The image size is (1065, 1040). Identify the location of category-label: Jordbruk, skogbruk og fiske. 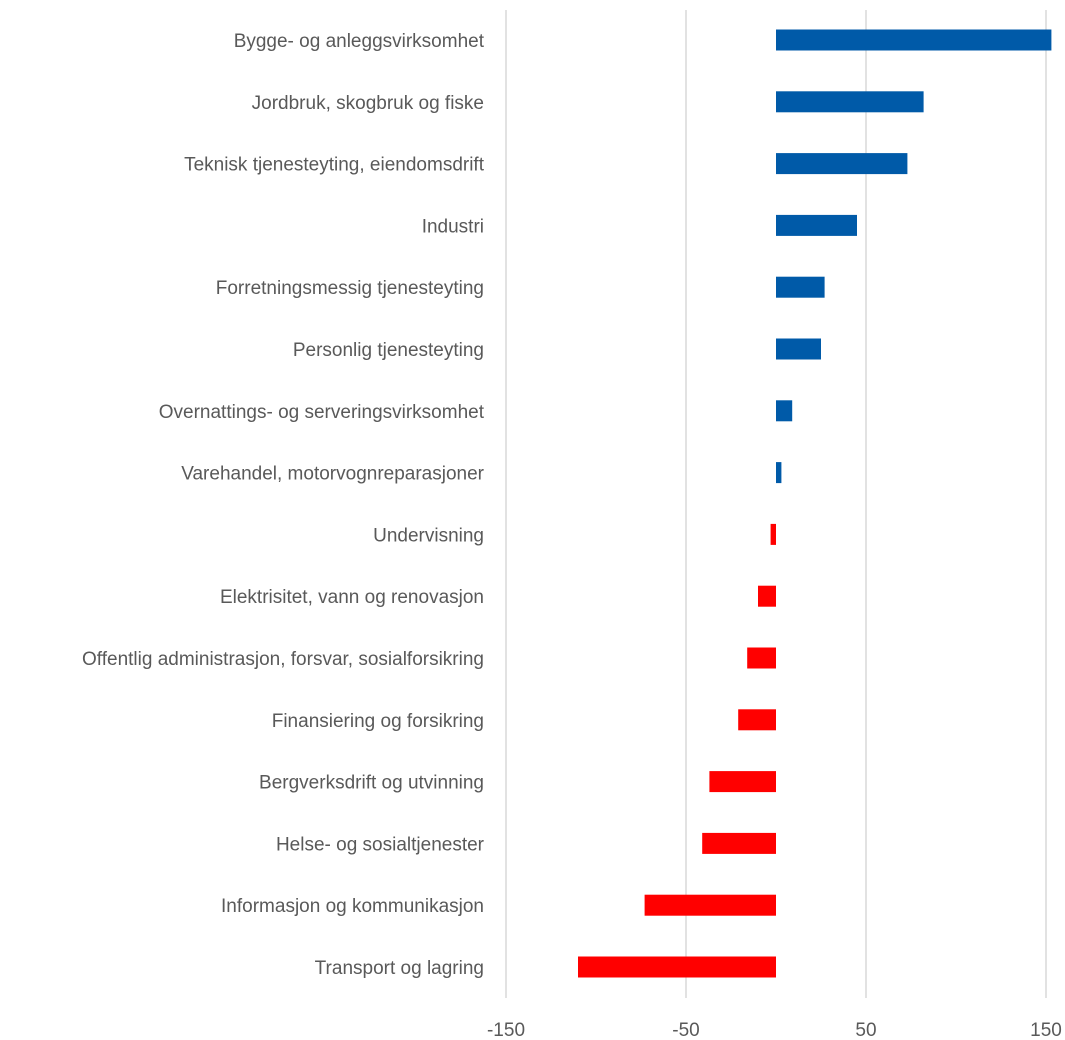
(368, 103).